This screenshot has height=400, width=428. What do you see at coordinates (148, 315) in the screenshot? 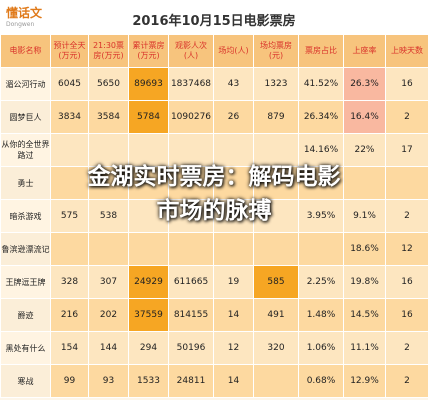
I see `cell: 37559` at bounding box center [148, 315].